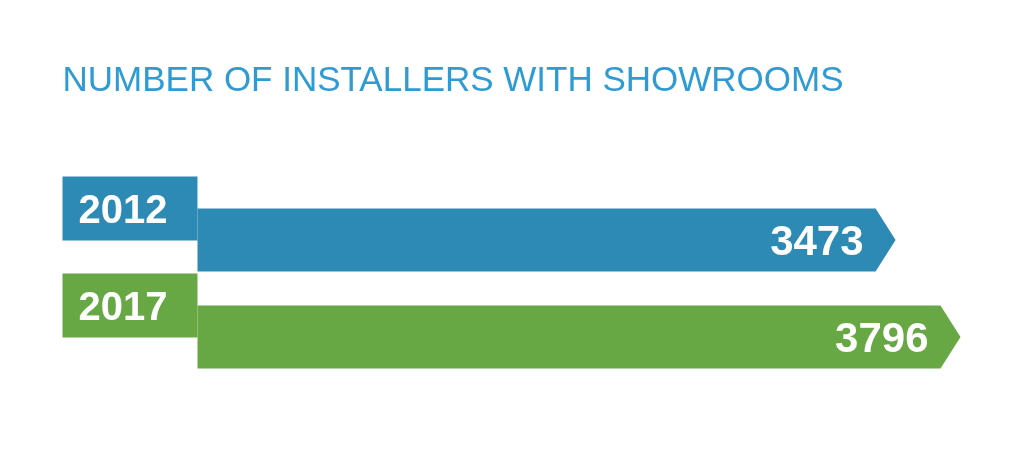  I want to click on data-label: 3473, so click(817, 240).